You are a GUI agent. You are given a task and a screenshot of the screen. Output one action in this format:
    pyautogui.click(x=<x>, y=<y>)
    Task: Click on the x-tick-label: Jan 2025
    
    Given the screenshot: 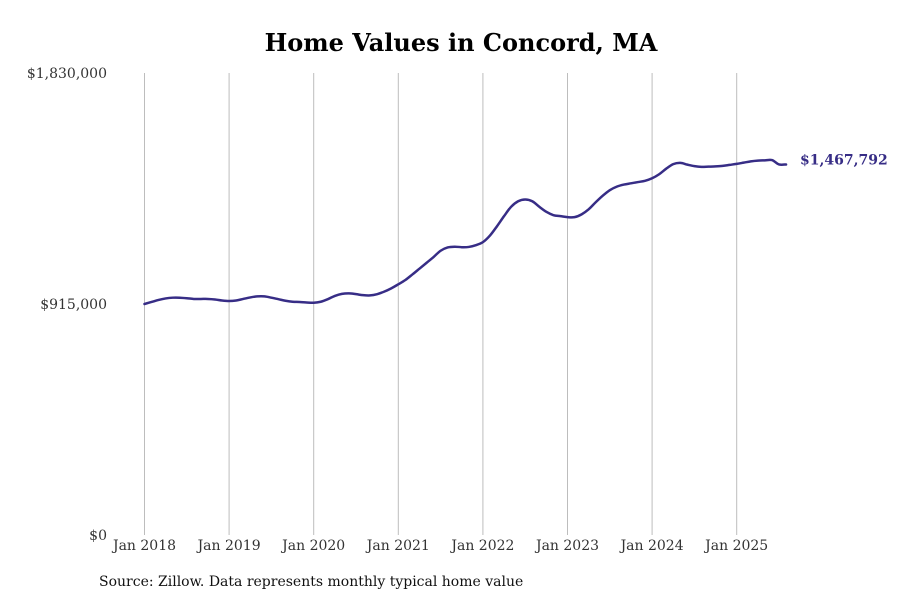 What is the action you would take?
    pyautogui.click(x=735, y=546)
    